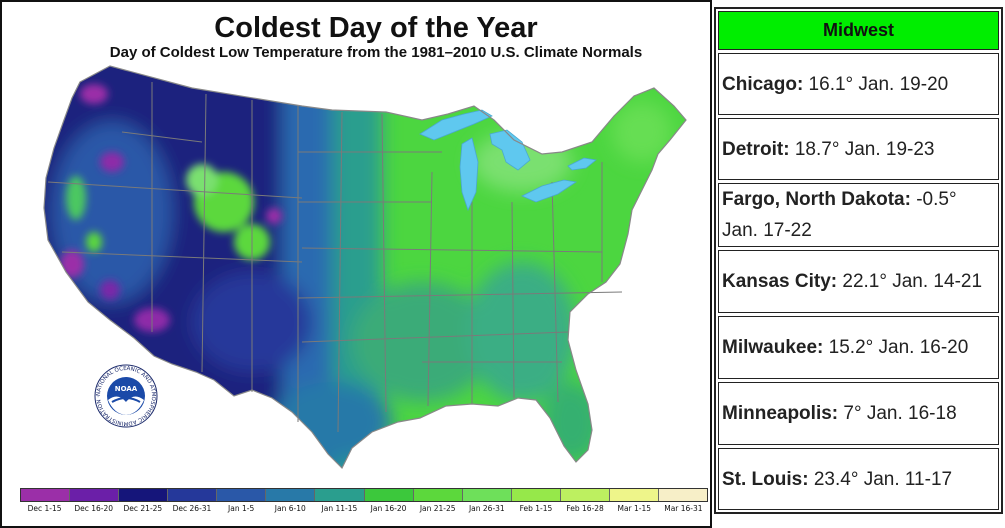 This screenshot has width=1005, height=528. I want to click on table-row: St. Louis: 23.4° Jan. 11-17, so click(858, 479).